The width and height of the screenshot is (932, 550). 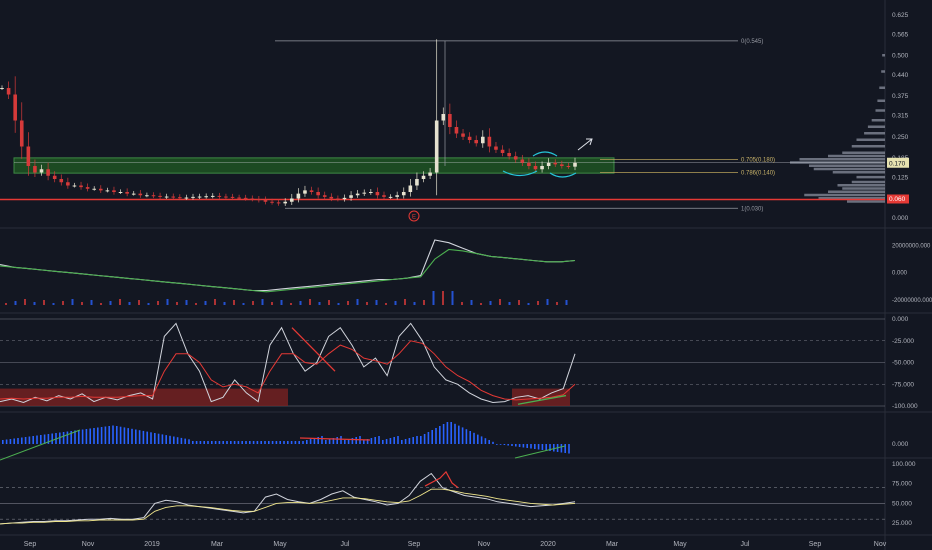 What do you see at coordinates (280, 544) in the screenshot?
I see `x-axis-label: May` at bounding box center [280, 544].